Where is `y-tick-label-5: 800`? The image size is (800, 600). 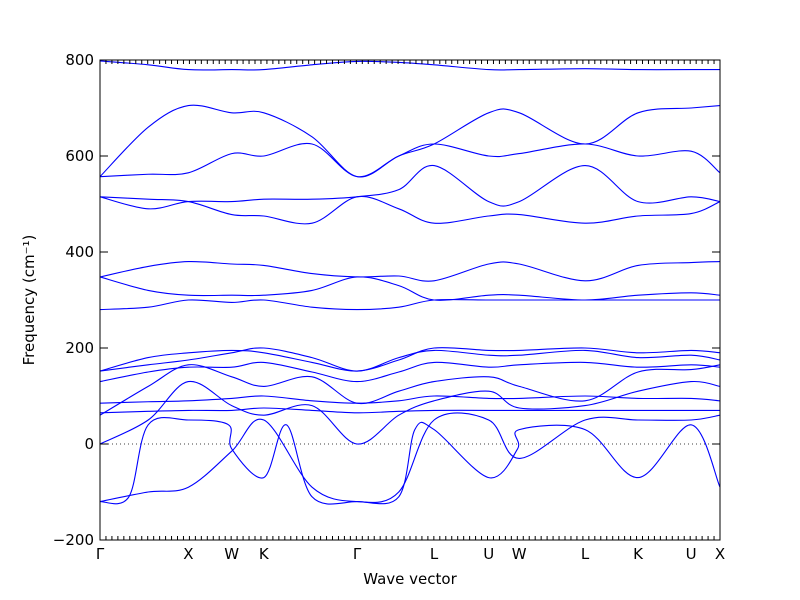
y-tick-label-5: 800 is located at coordinates (79, 60).